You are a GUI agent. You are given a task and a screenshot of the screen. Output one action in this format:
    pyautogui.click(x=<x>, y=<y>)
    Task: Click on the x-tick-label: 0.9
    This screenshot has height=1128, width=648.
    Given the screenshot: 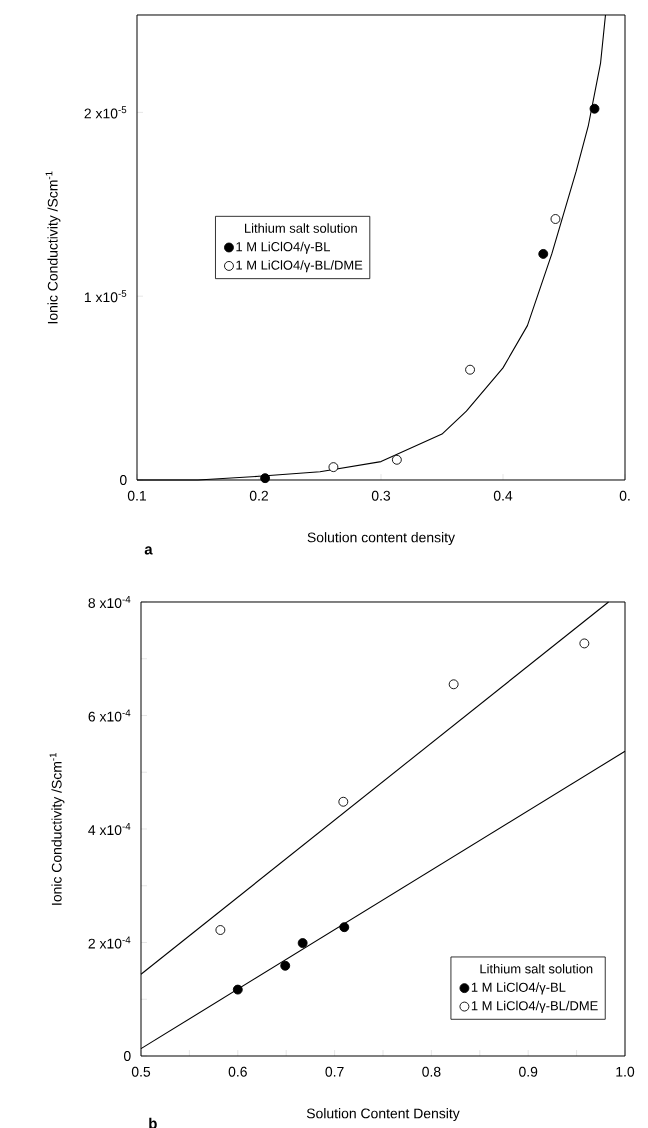 What is the action you would take?
    pyautogui.click(x=528, y=1071)
    